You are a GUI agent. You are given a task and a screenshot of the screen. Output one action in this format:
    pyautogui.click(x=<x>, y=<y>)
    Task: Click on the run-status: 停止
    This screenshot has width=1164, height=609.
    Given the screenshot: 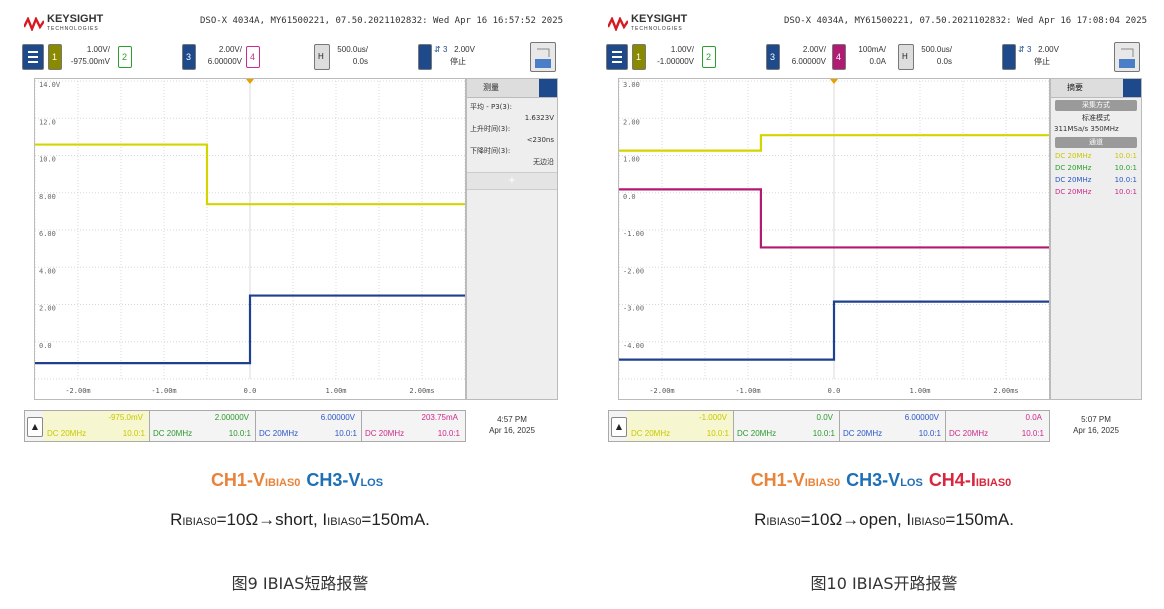 What is the action you would take?
    pyautogui.click(x=458, y=61)
    